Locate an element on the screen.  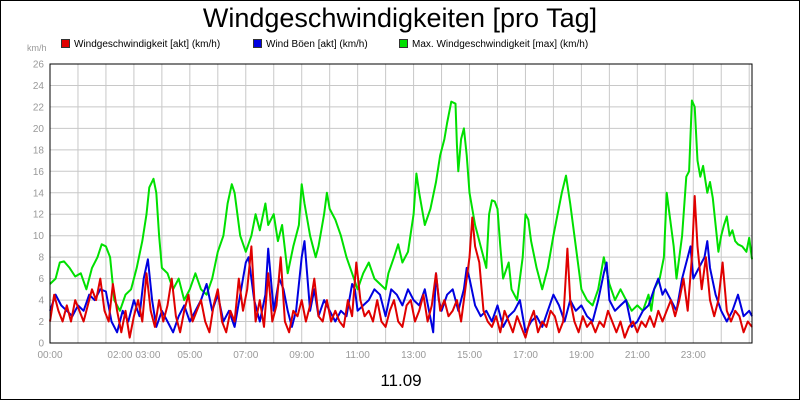
y-tick-label: 18 is located at coordinates (39, 150).